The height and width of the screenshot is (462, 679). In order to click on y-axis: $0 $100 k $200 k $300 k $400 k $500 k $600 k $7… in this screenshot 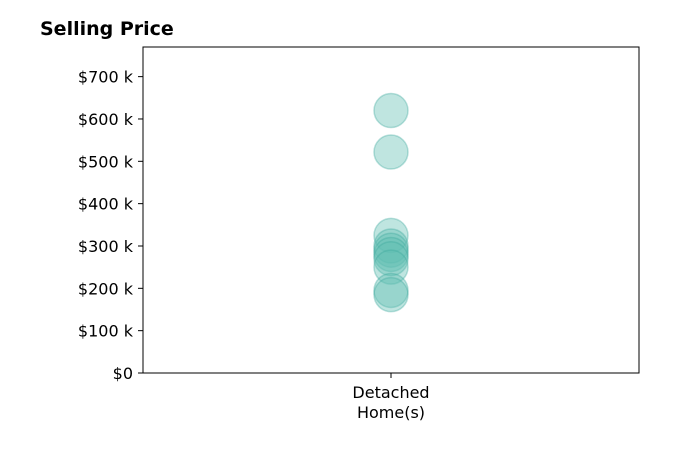, I will do `click(110, 225)`.